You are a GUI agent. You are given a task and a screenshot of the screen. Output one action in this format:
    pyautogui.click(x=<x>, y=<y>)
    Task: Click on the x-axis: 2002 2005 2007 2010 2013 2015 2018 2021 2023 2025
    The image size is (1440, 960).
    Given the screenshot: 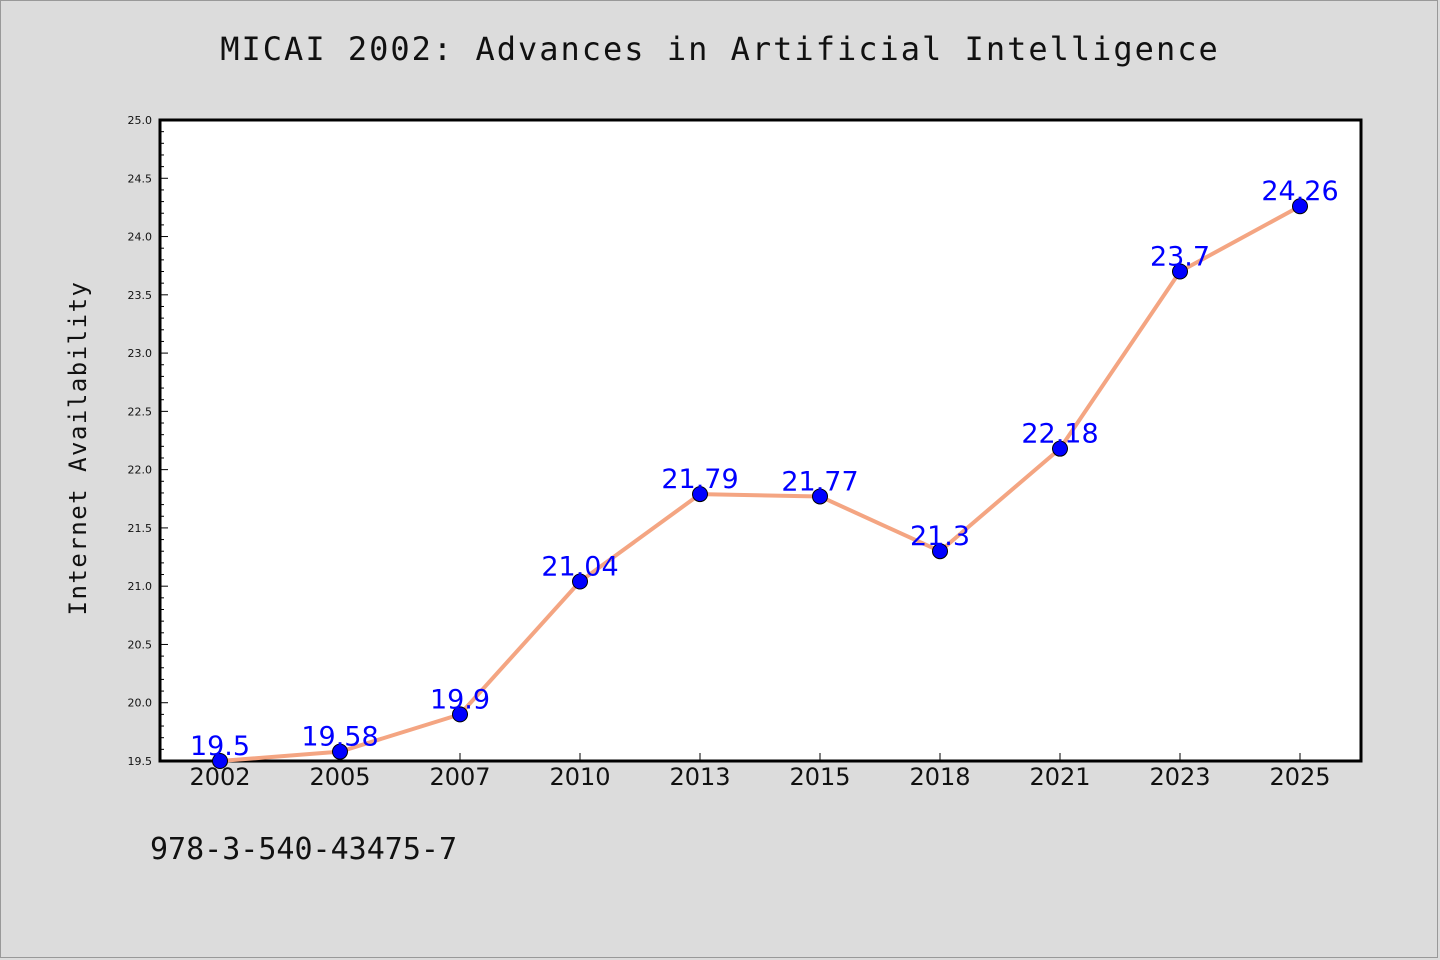 What is the action you would take?
    pyautogui.click(x=760, y=772)
    